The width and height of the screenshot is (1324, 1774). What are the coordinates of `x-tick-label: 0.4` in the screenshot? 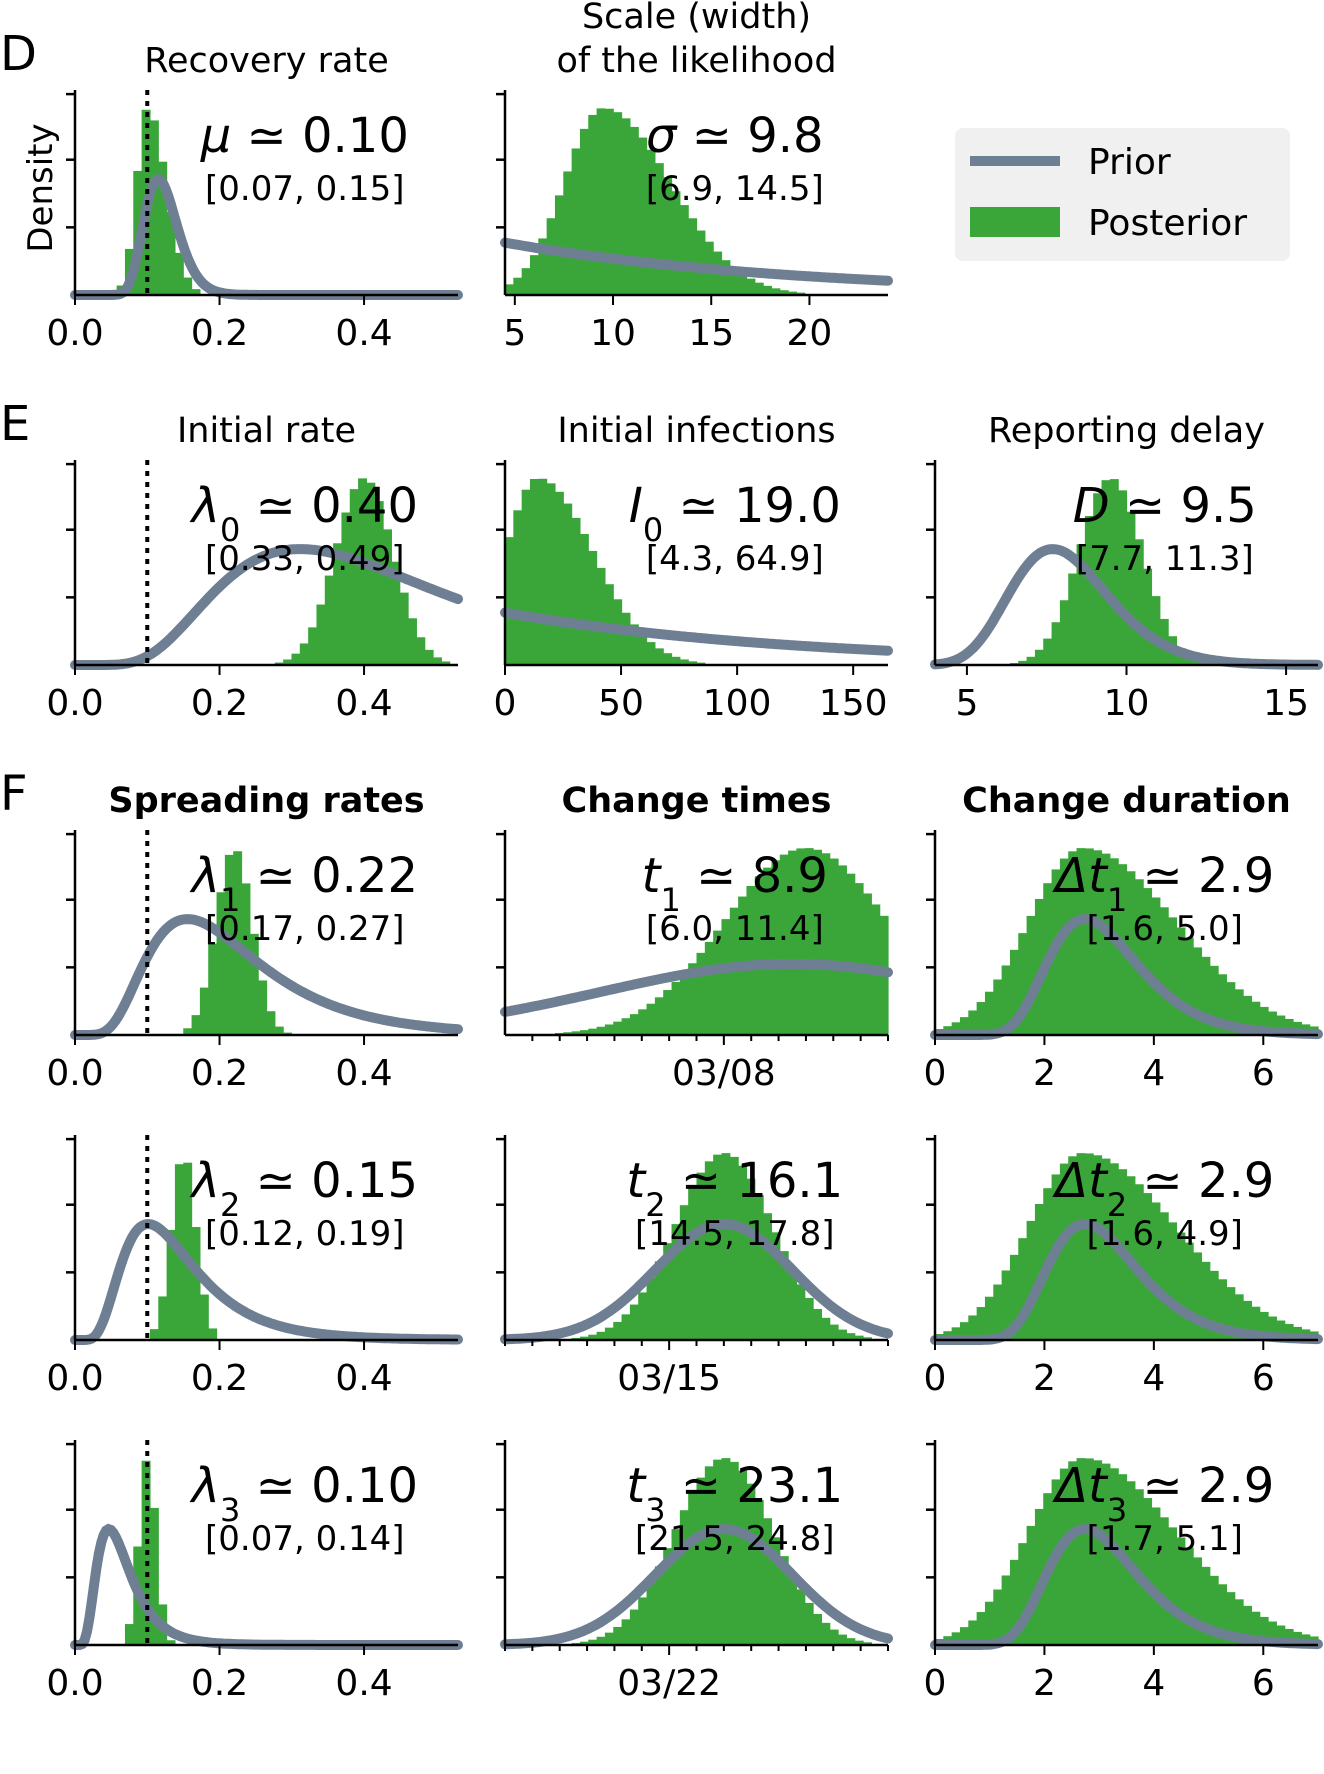 It's located at (363, 1073).